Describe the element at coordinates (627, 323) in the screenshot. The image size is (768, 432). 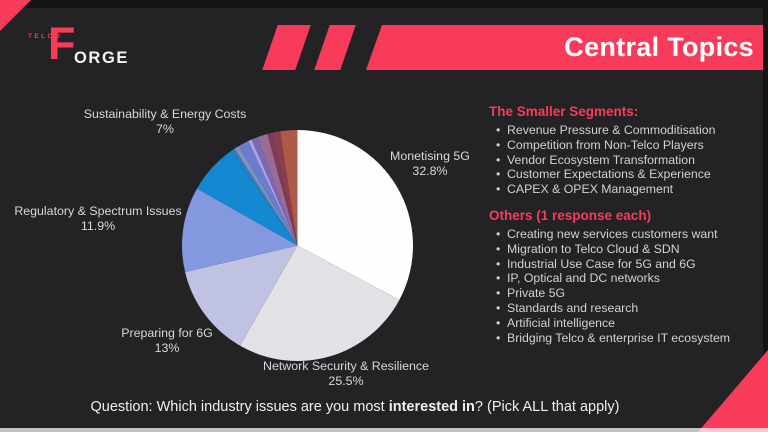
I see `bullet-item: Artificial intelligence` at that location.